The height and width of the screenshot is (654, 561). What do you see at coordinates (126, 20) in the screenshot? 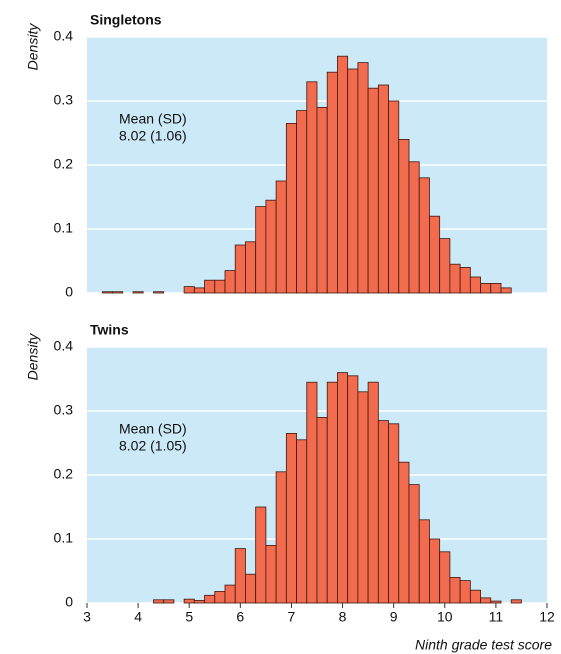
I see `panel-title: Singletons` at bounding box center [126, 20].